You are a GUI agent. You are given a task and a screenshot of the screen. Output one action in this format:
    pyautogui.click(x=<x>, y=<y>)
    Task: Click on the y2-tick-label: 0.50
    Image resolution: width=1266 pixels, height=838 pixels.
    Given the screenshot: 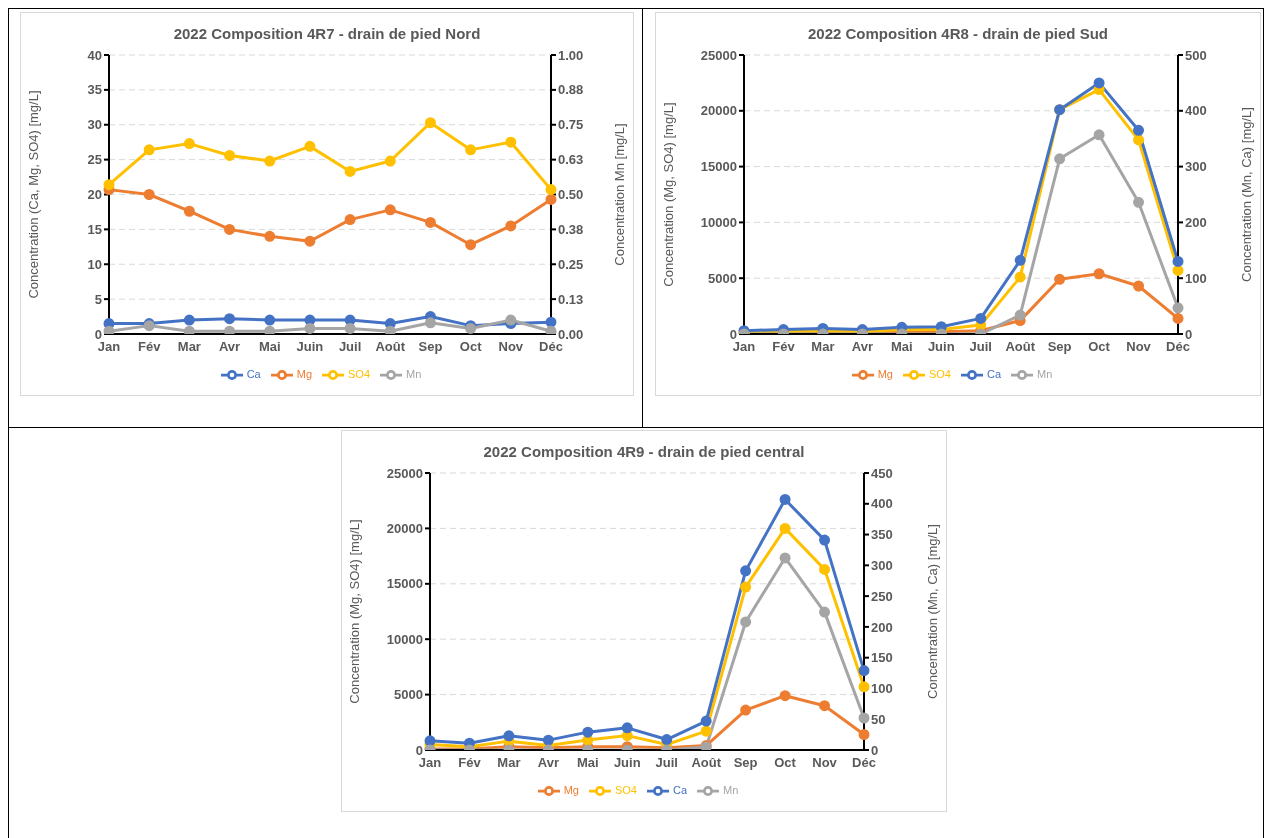 What is the action you would take?
    pyautogui.click(x=571, y=195)
    